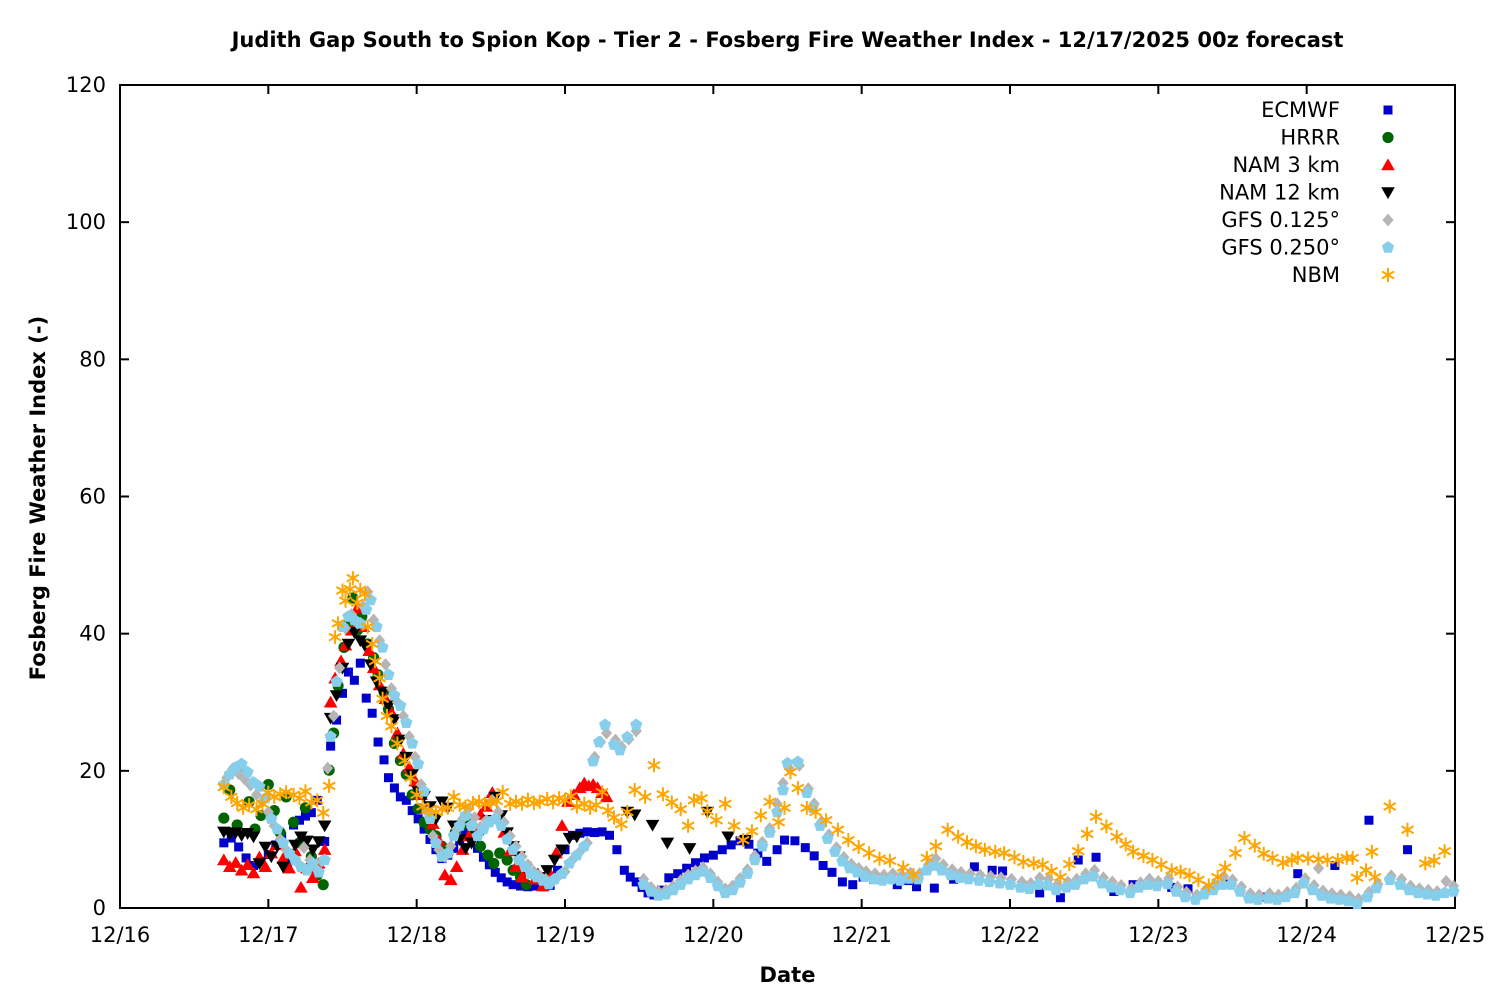 The width and height of the screenshot is (1500, 1004). What do you see at coordinates (565, 935) in the screenshot?
I see `x-tick-label: 12/19` at bounding box center [565, 935].